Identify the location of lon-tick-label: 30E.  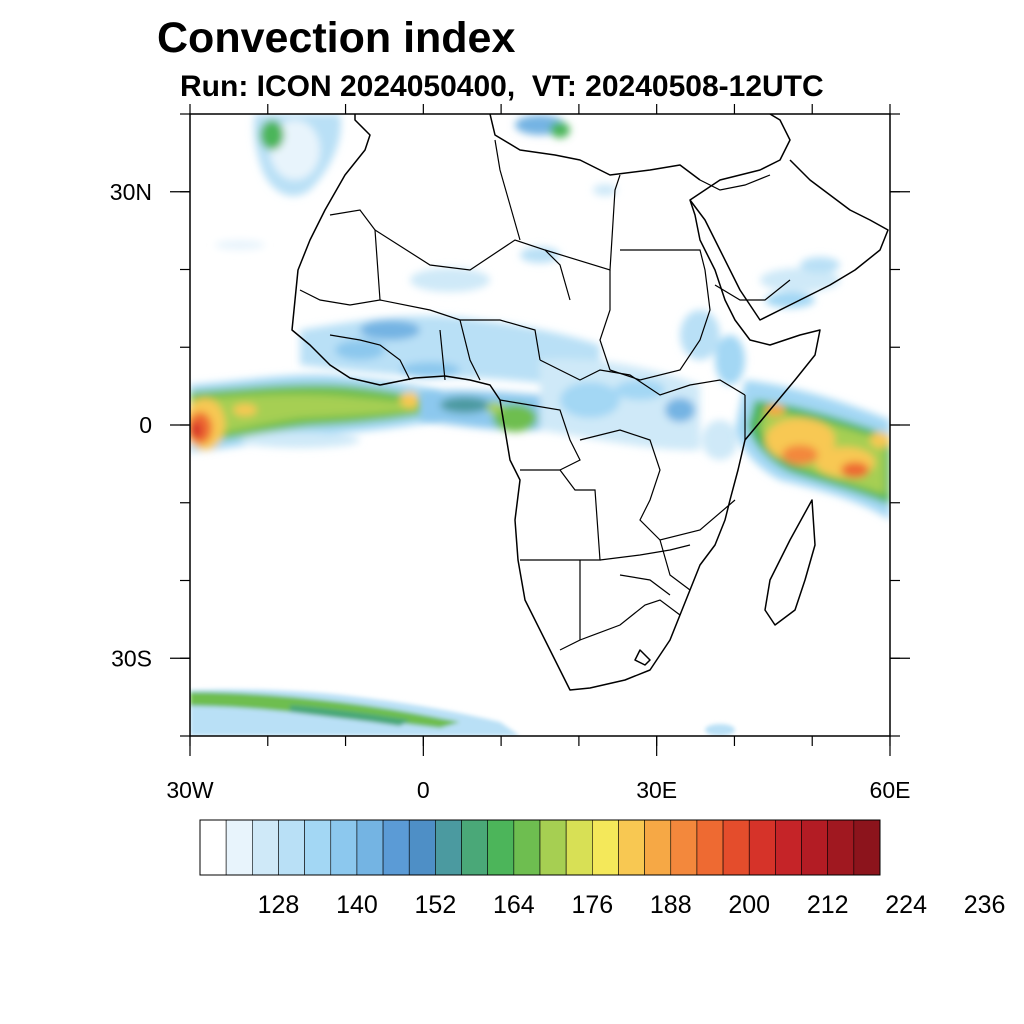
(656, 790).